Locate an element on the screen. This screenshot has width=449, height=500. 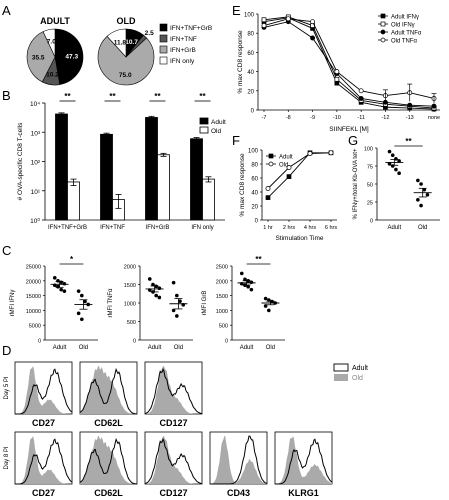
marker-label: CD62L is located at coordinates (108, 493).